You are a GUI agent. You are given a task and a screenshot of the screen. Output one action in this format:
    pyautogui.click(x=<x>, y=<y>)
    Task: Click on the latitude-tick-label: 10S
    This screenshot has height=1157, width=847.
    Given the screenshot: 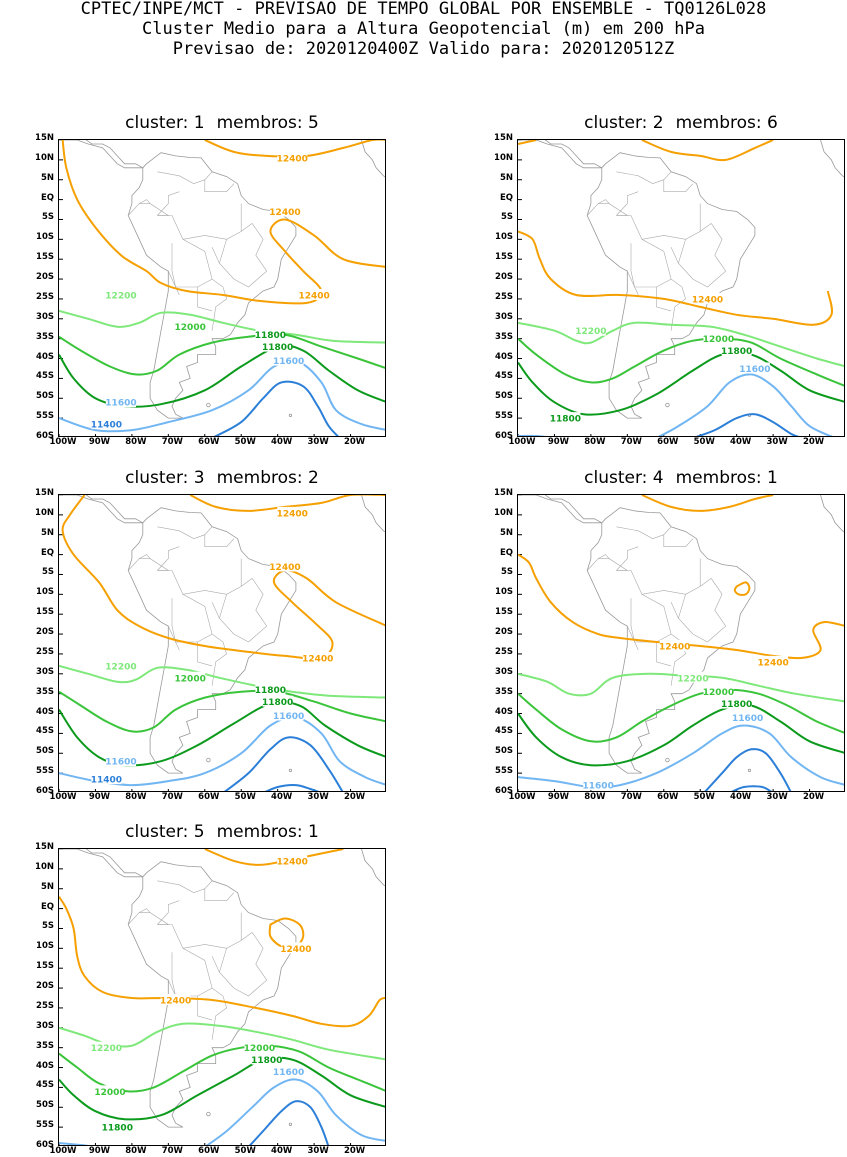 What is the action you would take?
    pyautogui.click(x=45, y=946)
    